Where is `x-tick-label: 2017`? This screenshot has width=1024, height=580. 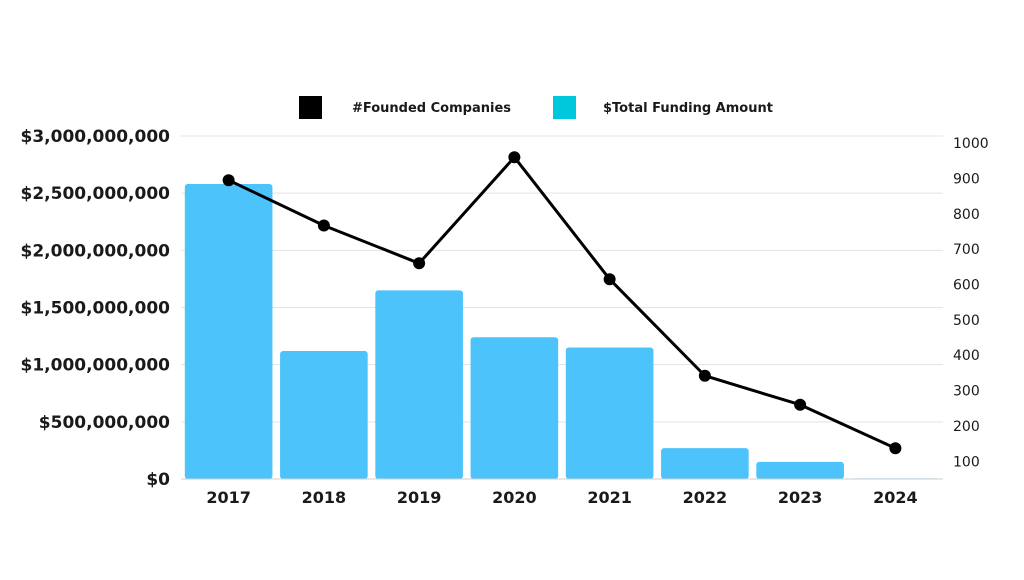 x-tick-label: 2017 is located at coordinates (228, 497).